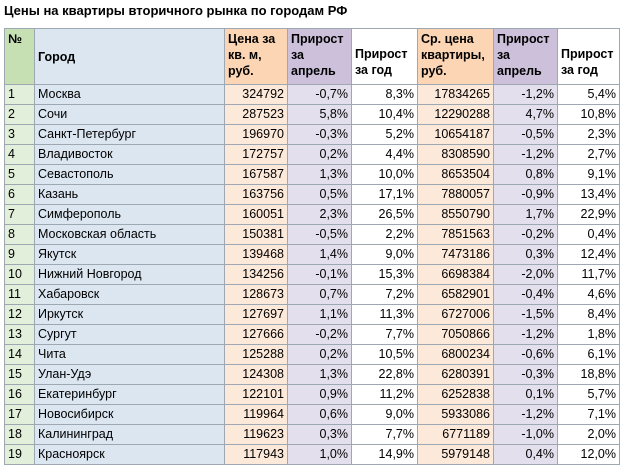 The height and width of the screenshot is (473, 642). What do you see at coordinates (19, 334) in the screenshot?
I see `row-number-cell: 13` at bounding box center [19, 334].